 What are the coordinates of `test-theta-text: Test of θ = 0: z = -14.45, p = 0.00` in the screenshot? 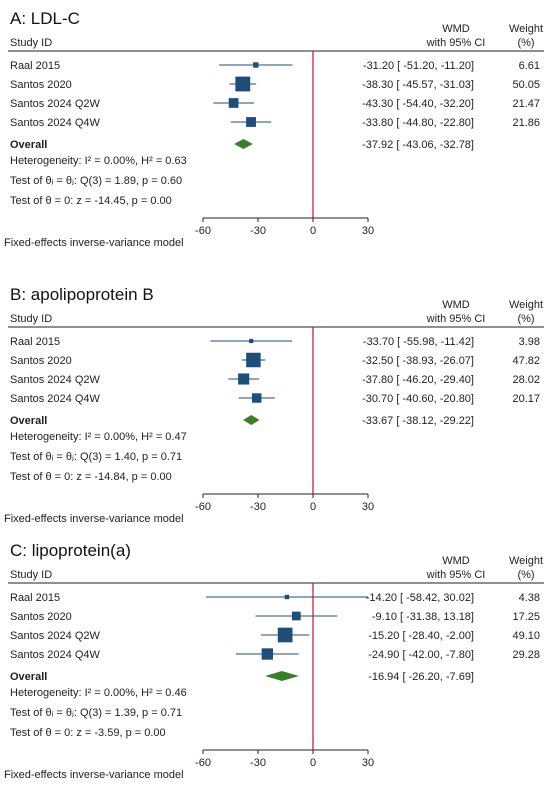 It's located at (91, 201).